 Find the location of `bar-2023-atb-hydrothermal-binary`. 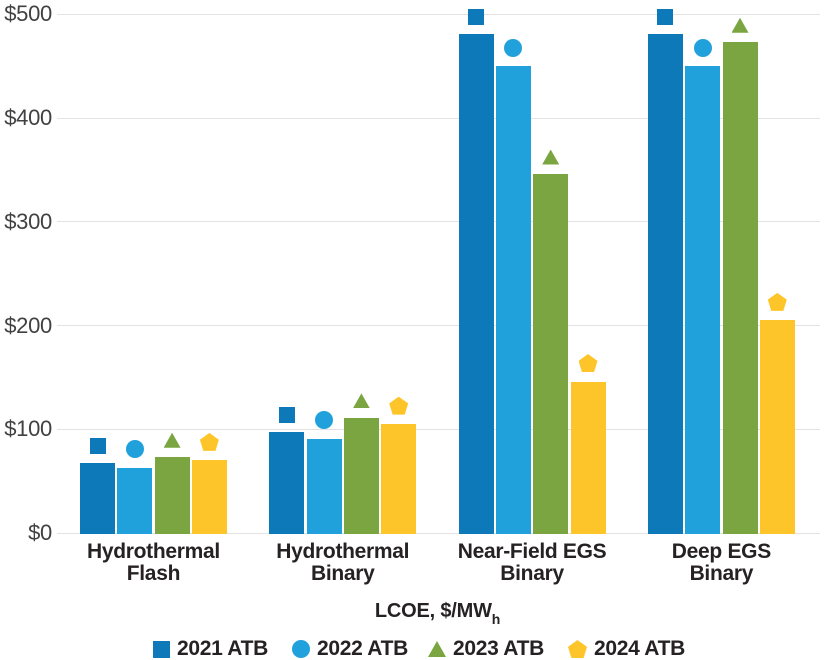

bar-2023-atb-hydrothermal-binary is located at coordinates (361, 475).